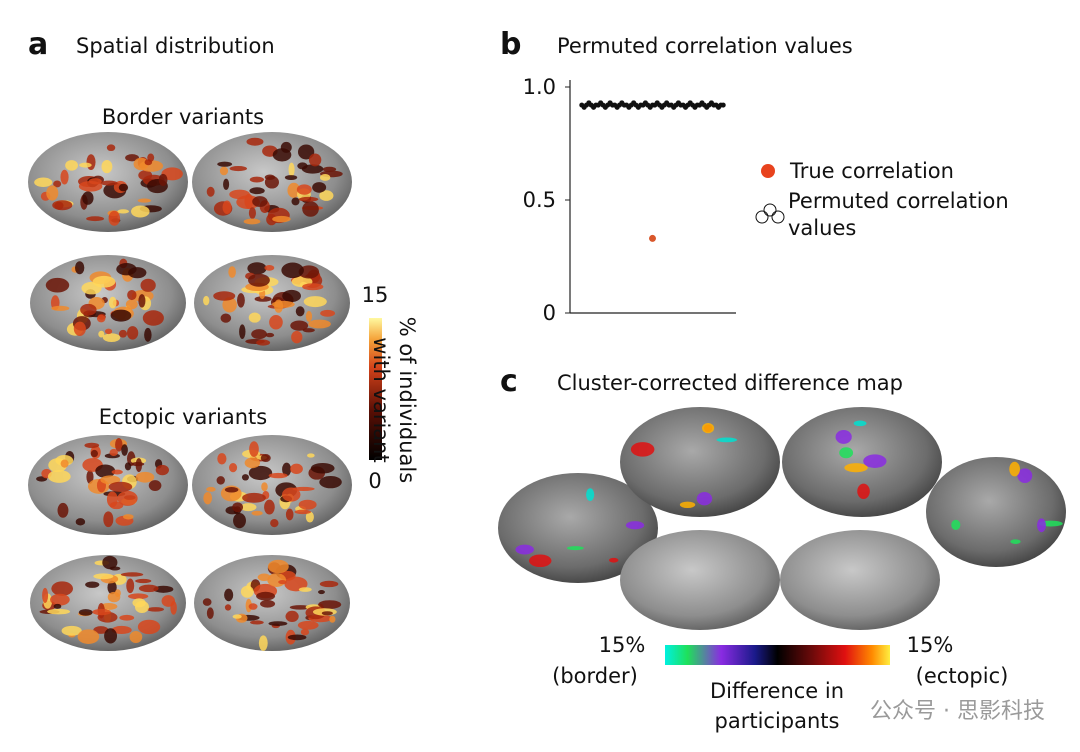 This screenshot has height=752, width=1080. I want to click on panel-letter: c, so click(509, 381).